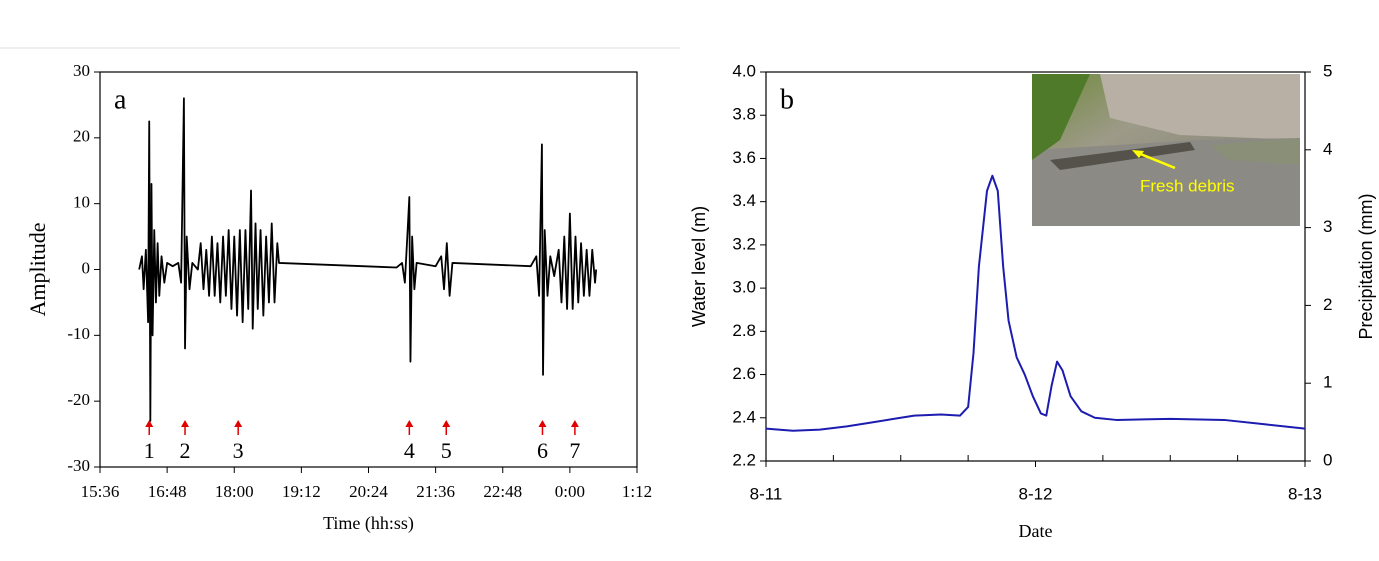 The width and height of the screenshot is (1379, 561). What do you see at coordinates (744, 459) in the screenshot?
I see `y-tick-label: 2.2` at bounding box center [744, 459].